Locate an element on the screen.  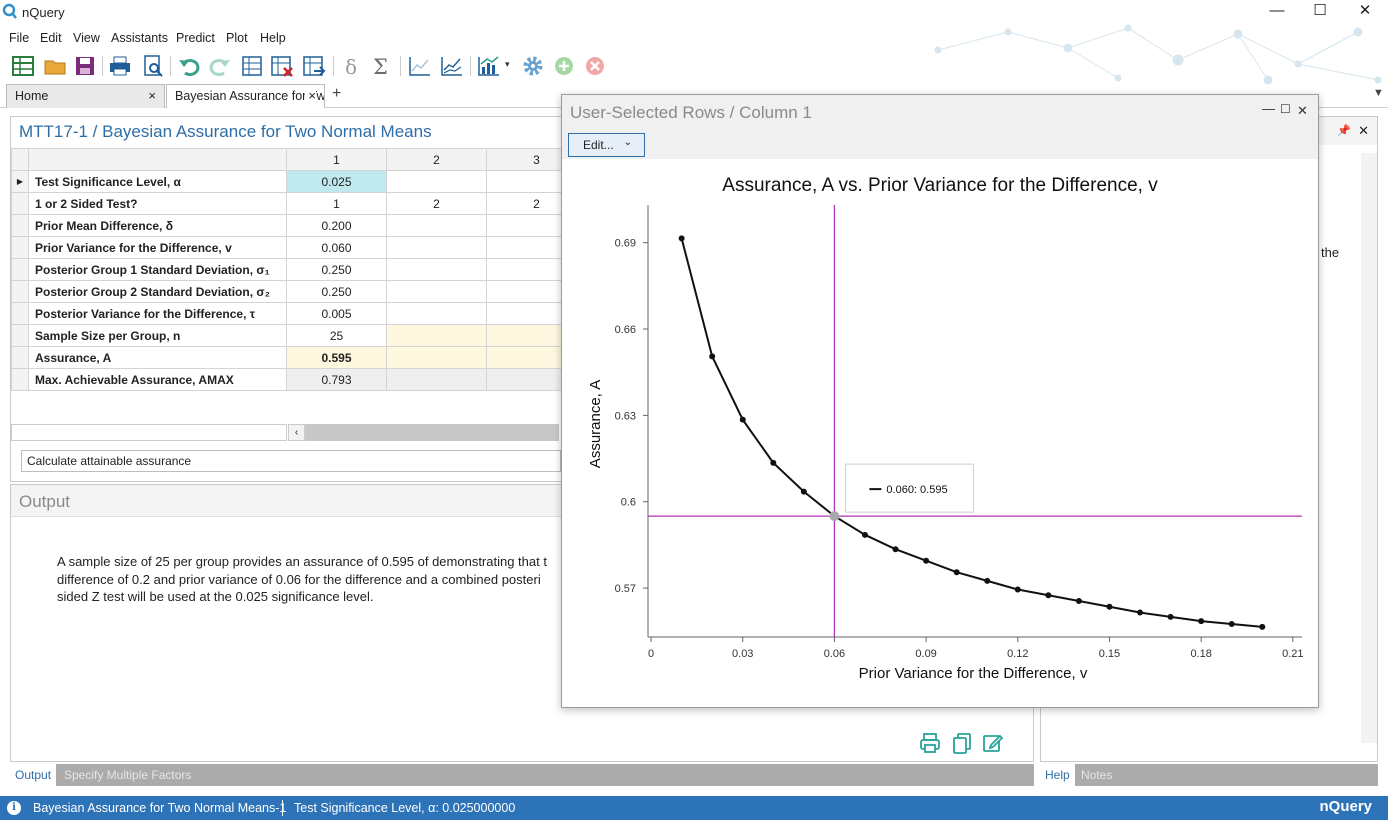
help-vertical-scrollbar is located at coordinates (1369, 448).